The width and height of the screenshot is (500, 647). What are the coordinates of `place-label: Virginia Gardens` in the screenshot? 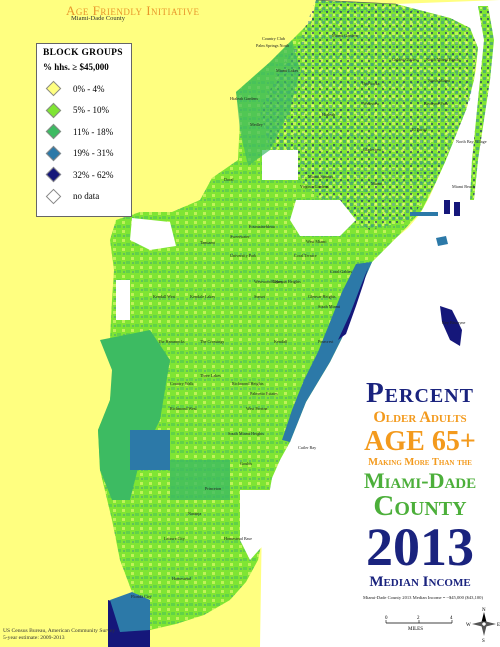 It's located at (314, 186).